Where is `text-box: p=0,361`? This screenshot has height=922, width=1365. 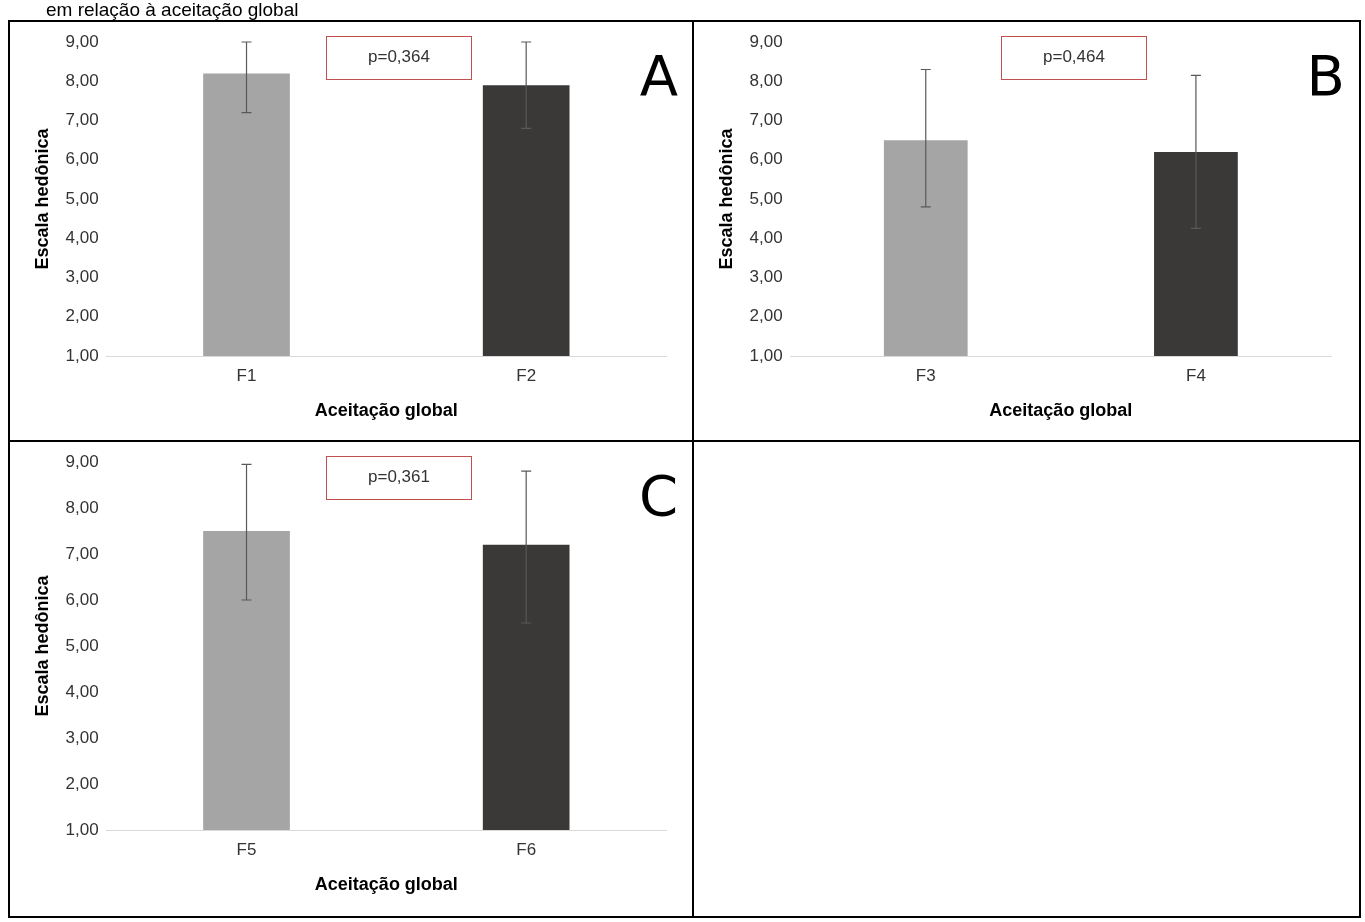 text-box: p=0,361 is located at coordinates (399, 478).